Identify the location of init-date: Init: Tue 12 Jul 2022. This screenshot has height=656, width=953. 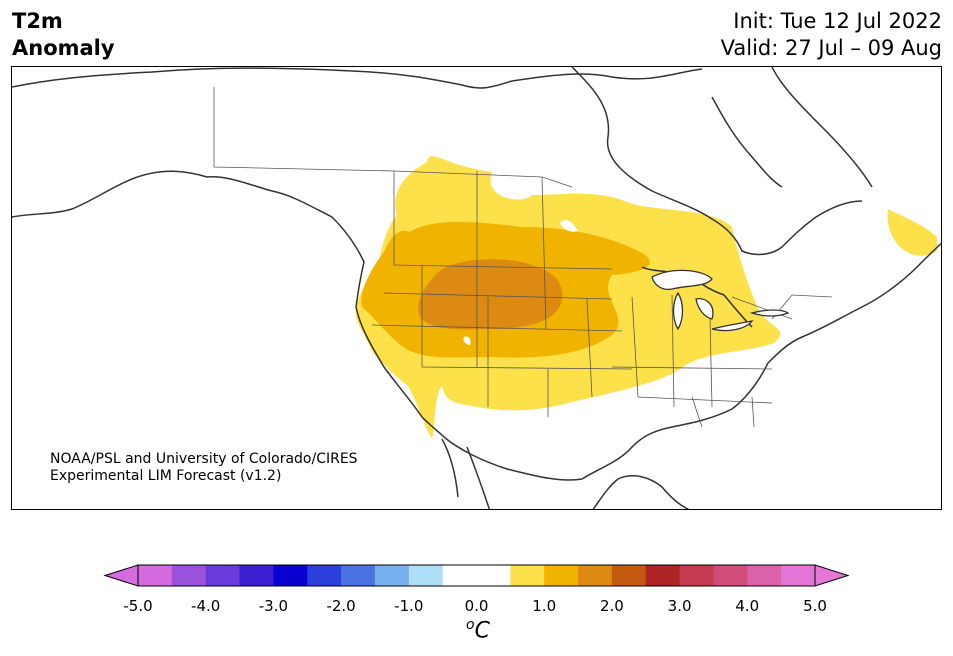
(837, 21).